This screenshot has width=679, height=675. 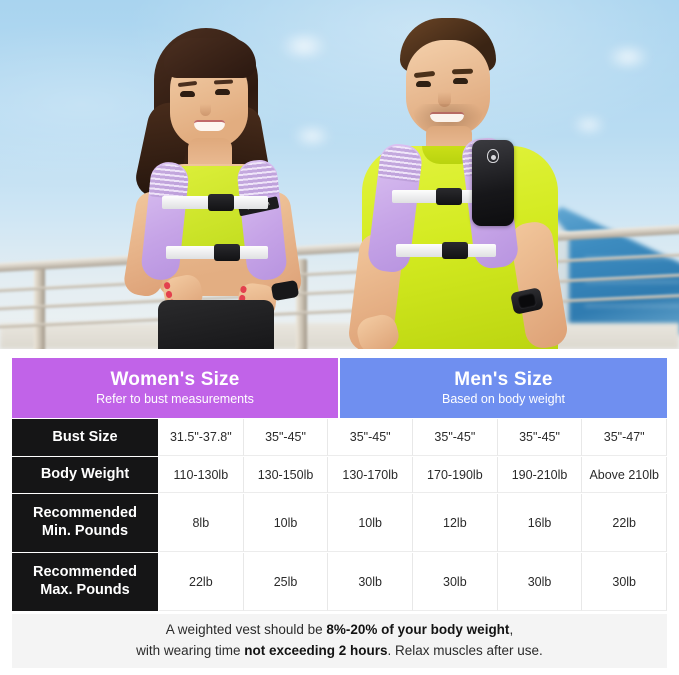 What do you see at coordinates (455, 523) in the screenshot?
I see `cell-min-pounds-4: 12lb` at bounding box center [455, 523].